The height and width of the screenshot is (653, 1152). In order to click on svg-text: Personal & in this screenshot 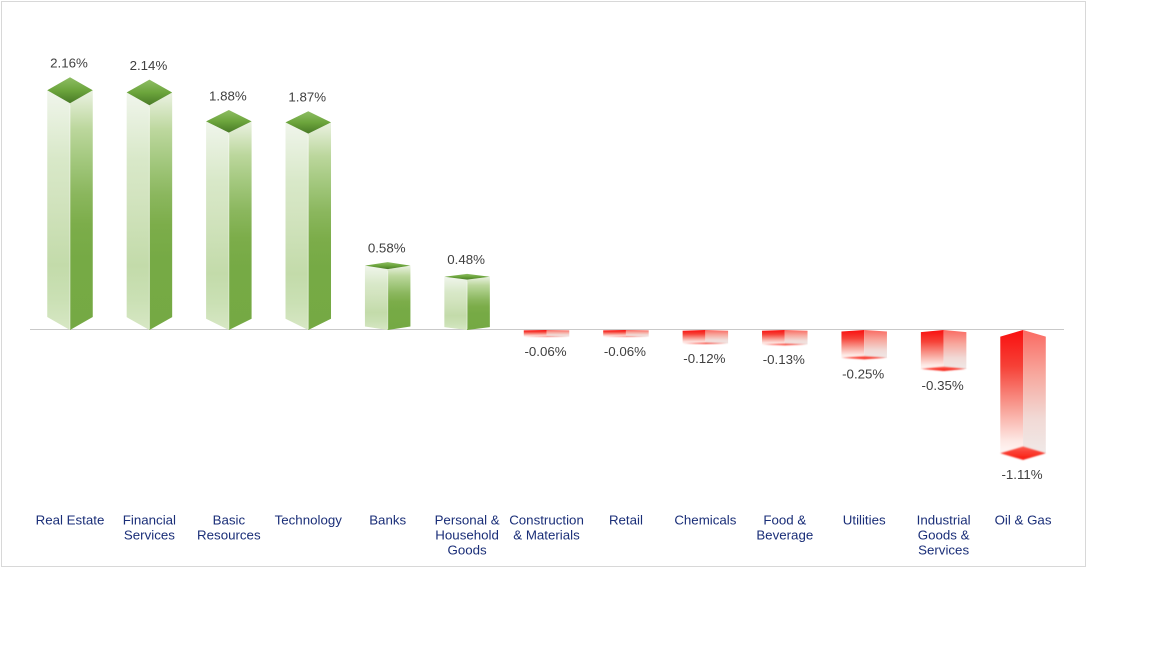, I will do `click(467, 520)`.